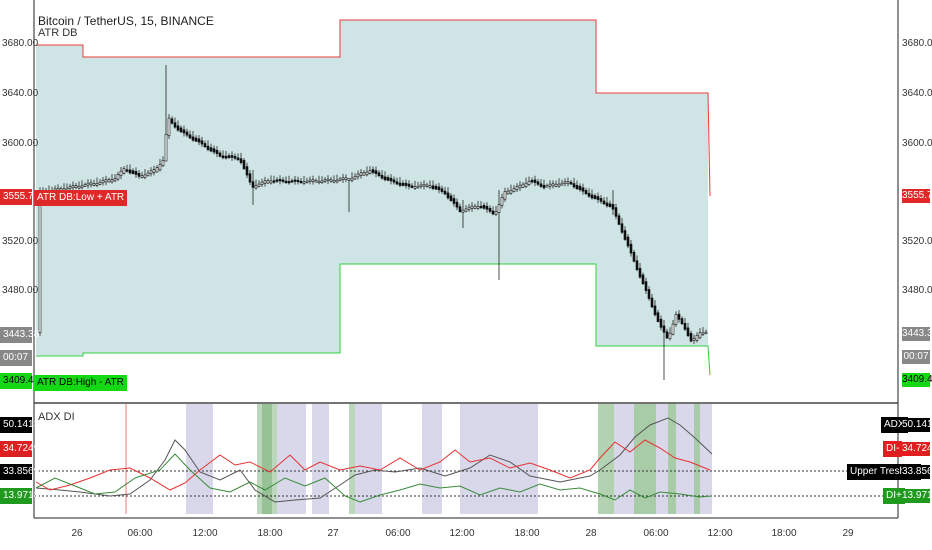 The height and width of the screenshot is (550, 932). I want to click on adx-series-value: 50.1413, so click(917, 425).